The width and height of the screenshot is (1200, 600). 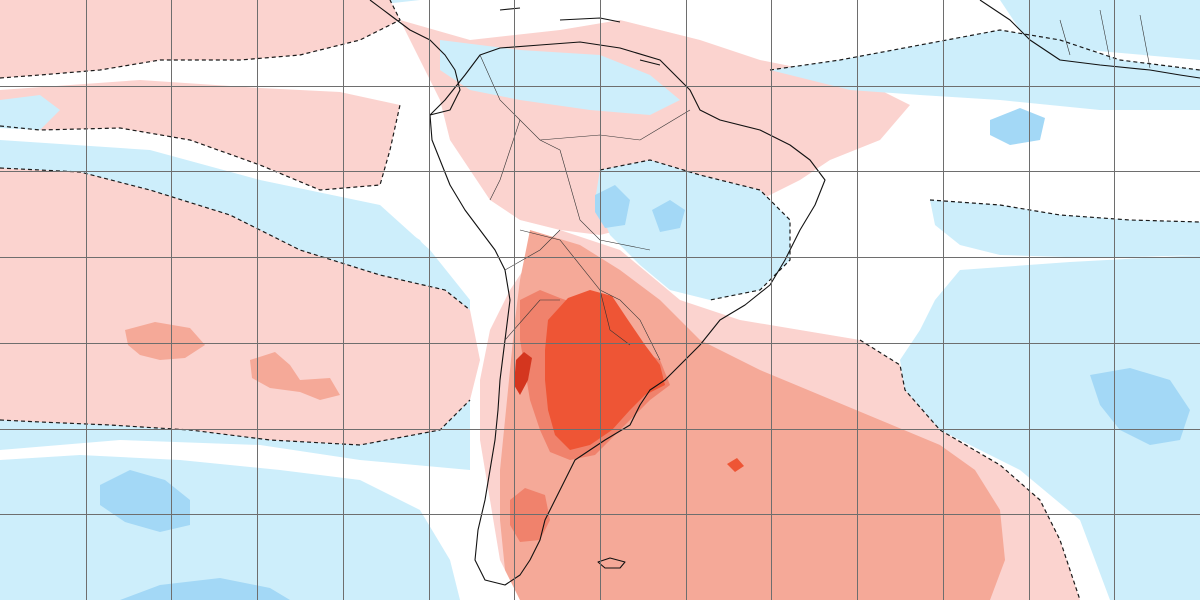 What do you see at coordinates (605, 370) in the screenshot?
I see `warm-very-strong-core` at bounding box center [605, 370].